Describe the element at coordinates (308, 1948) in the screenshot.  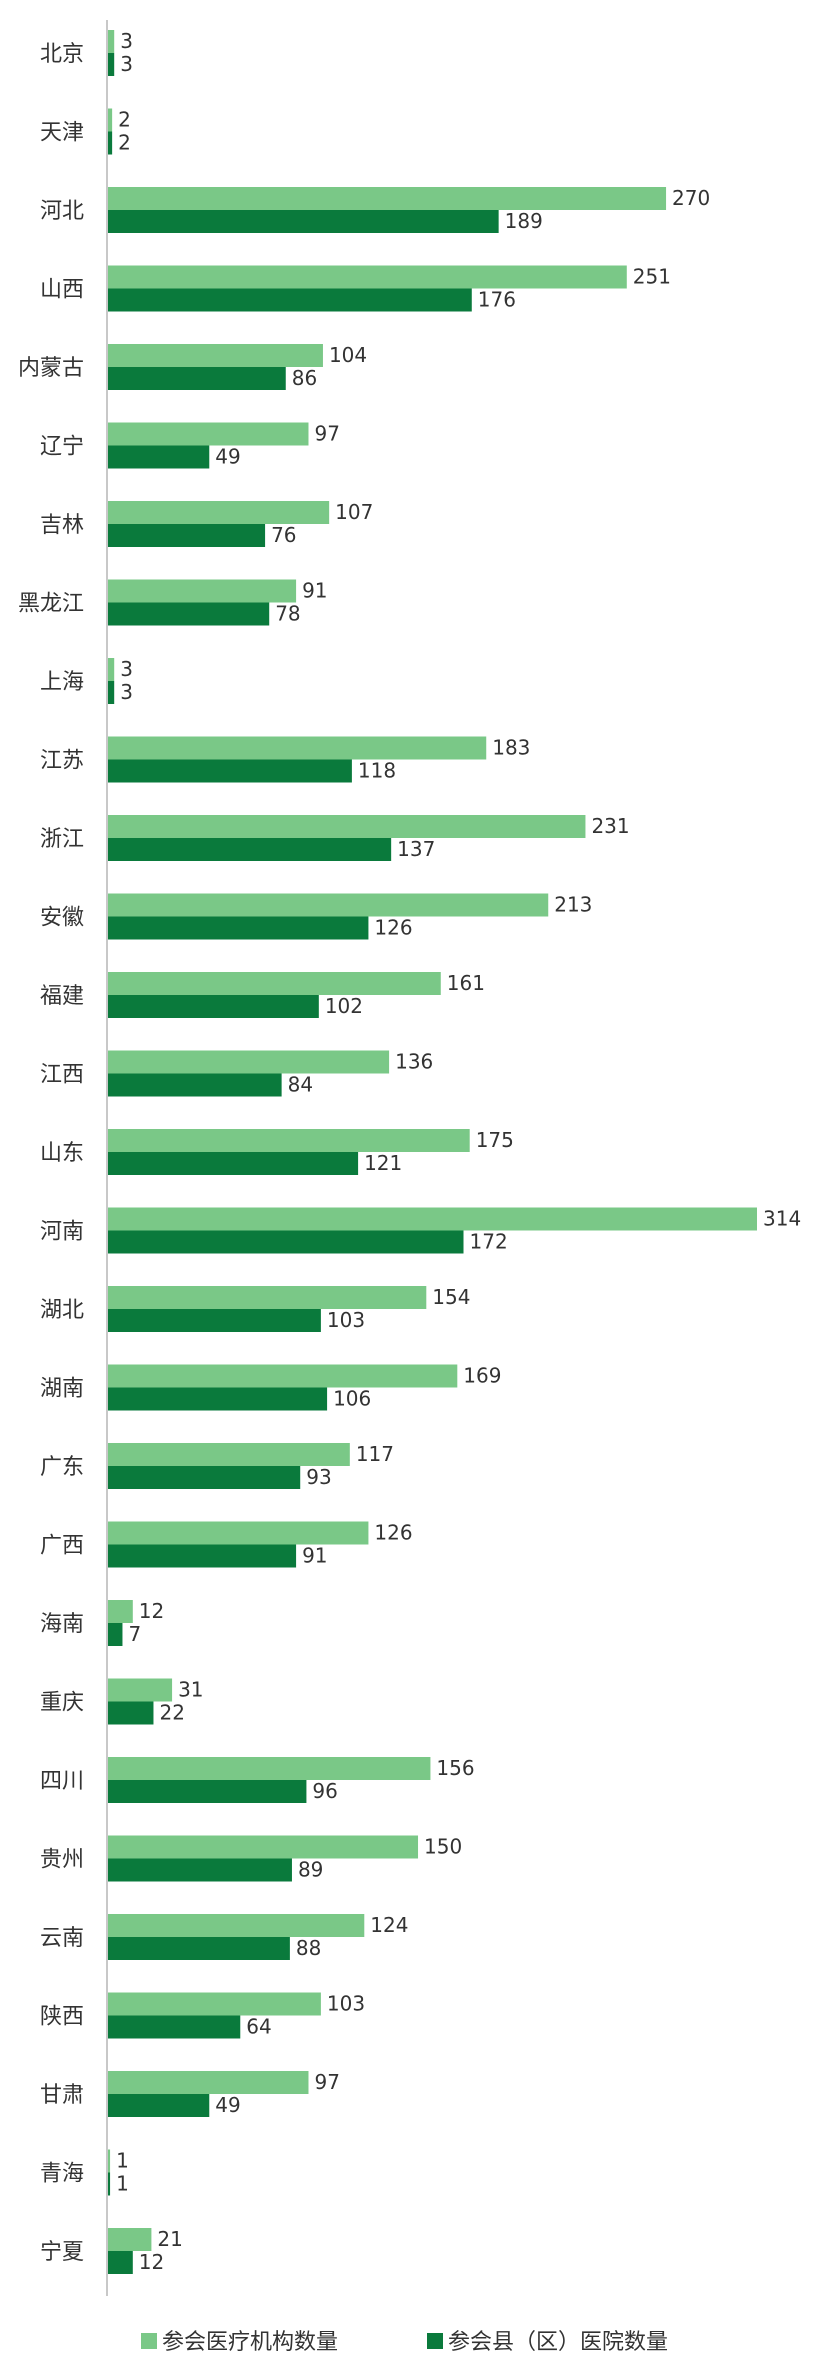
I see `value-label-series-2: 88` at that location.